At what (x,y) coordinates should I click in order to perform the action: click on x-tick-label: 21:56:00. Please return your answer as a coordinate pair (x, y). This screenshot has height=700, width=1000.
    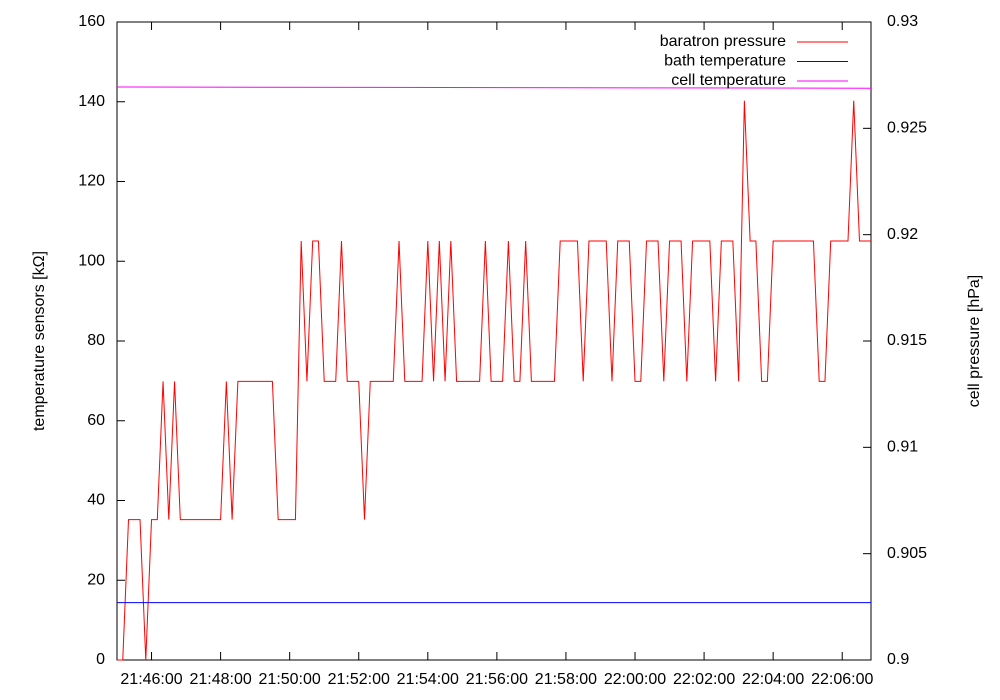
    Looking at the image, I should click on (497, 679).